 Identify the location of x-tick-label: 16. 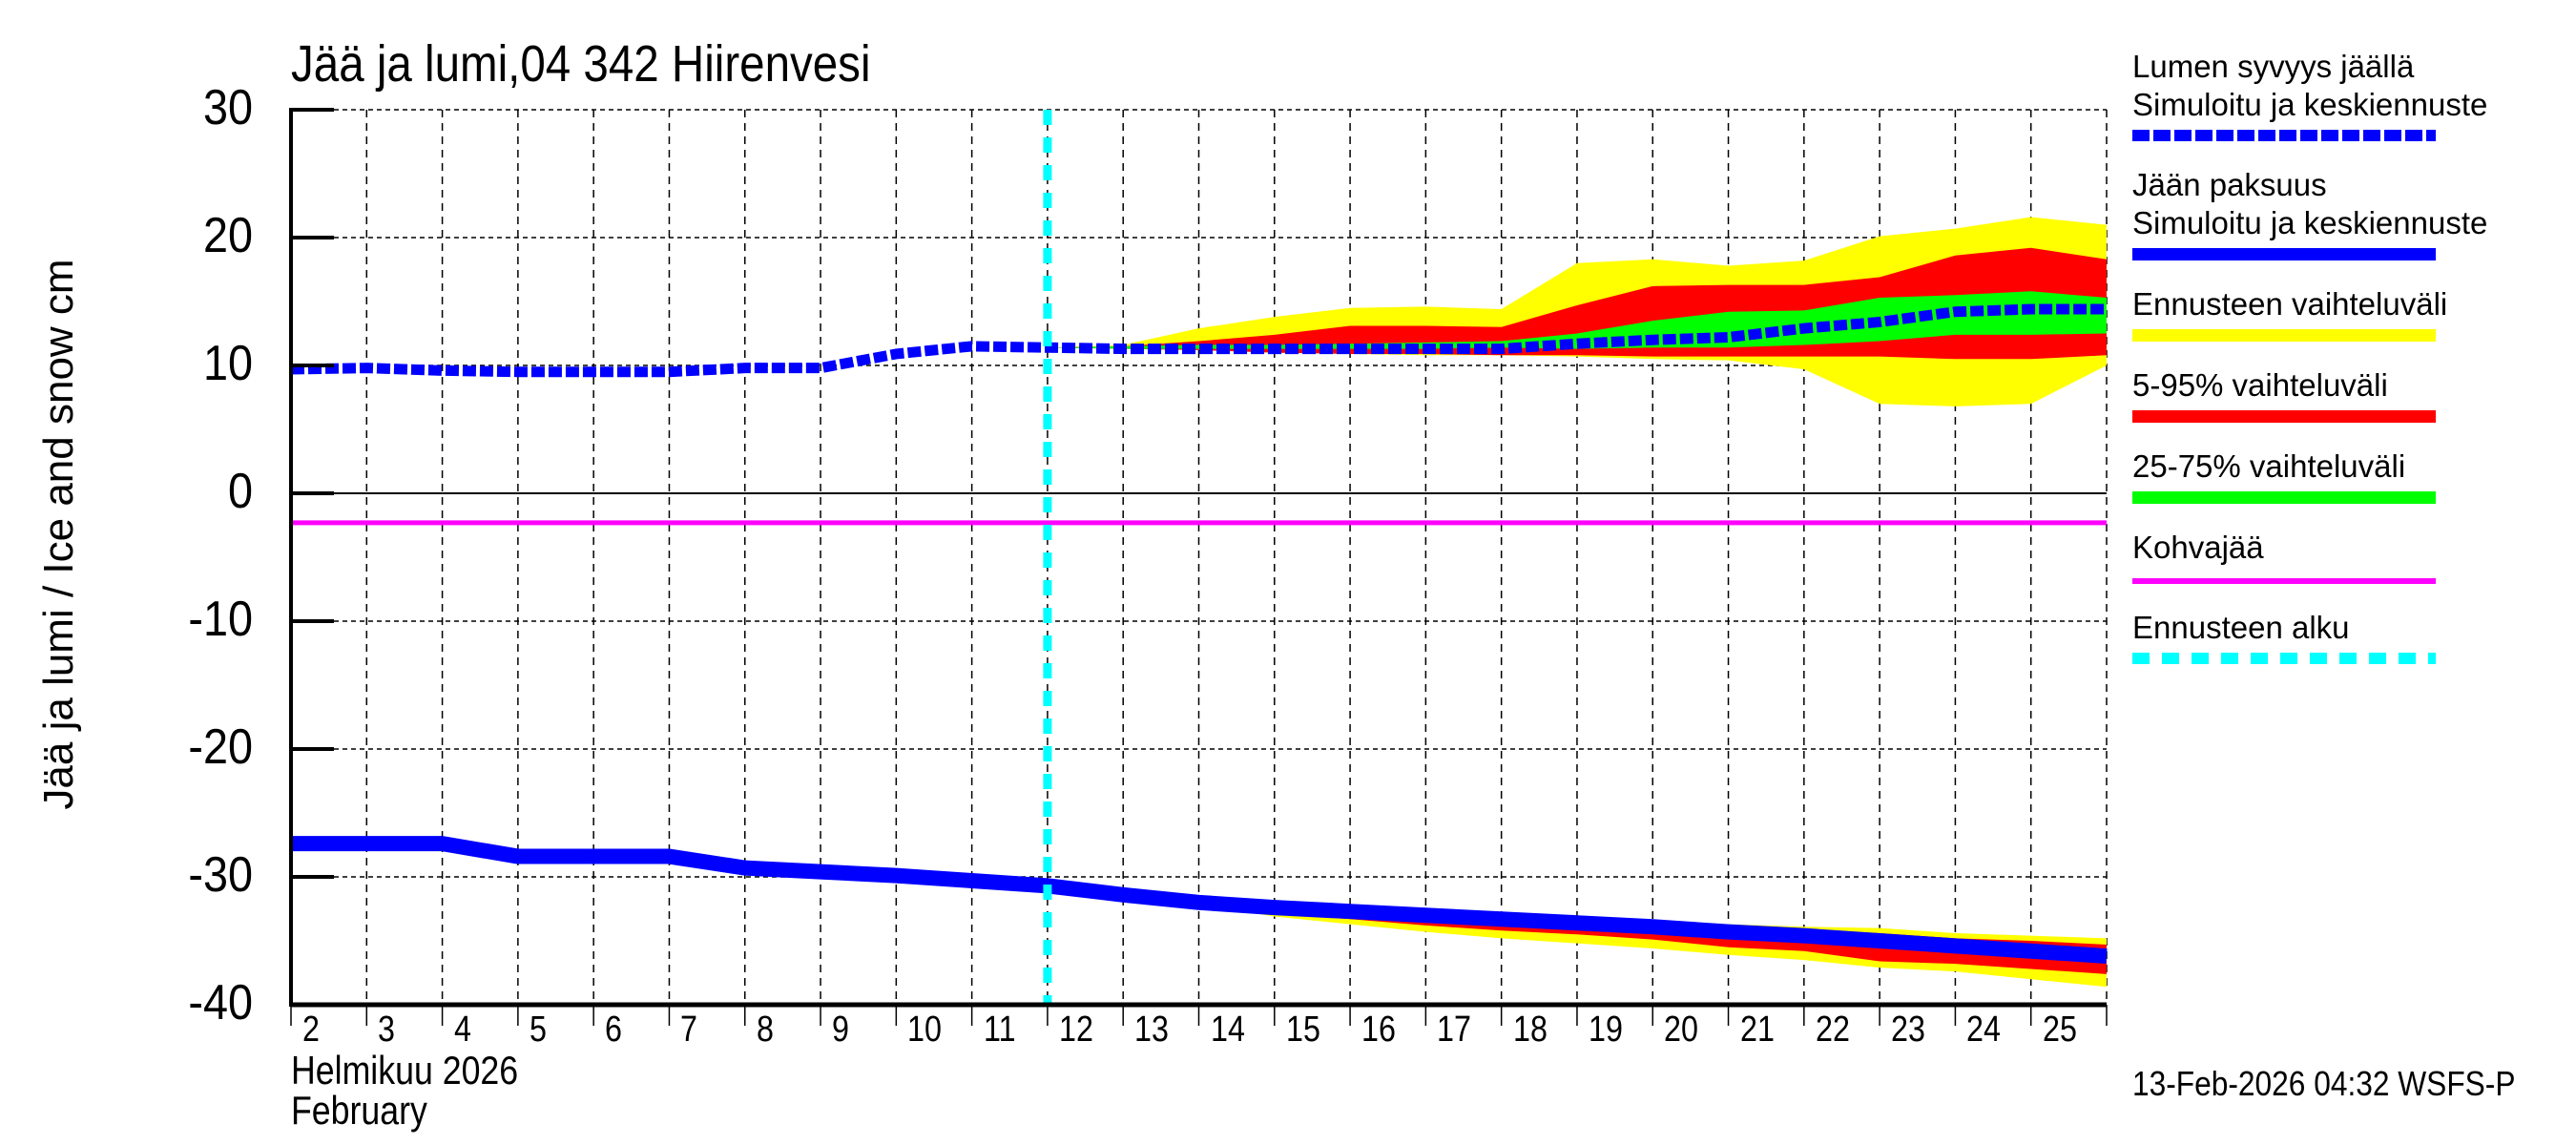
(1379, 1030).